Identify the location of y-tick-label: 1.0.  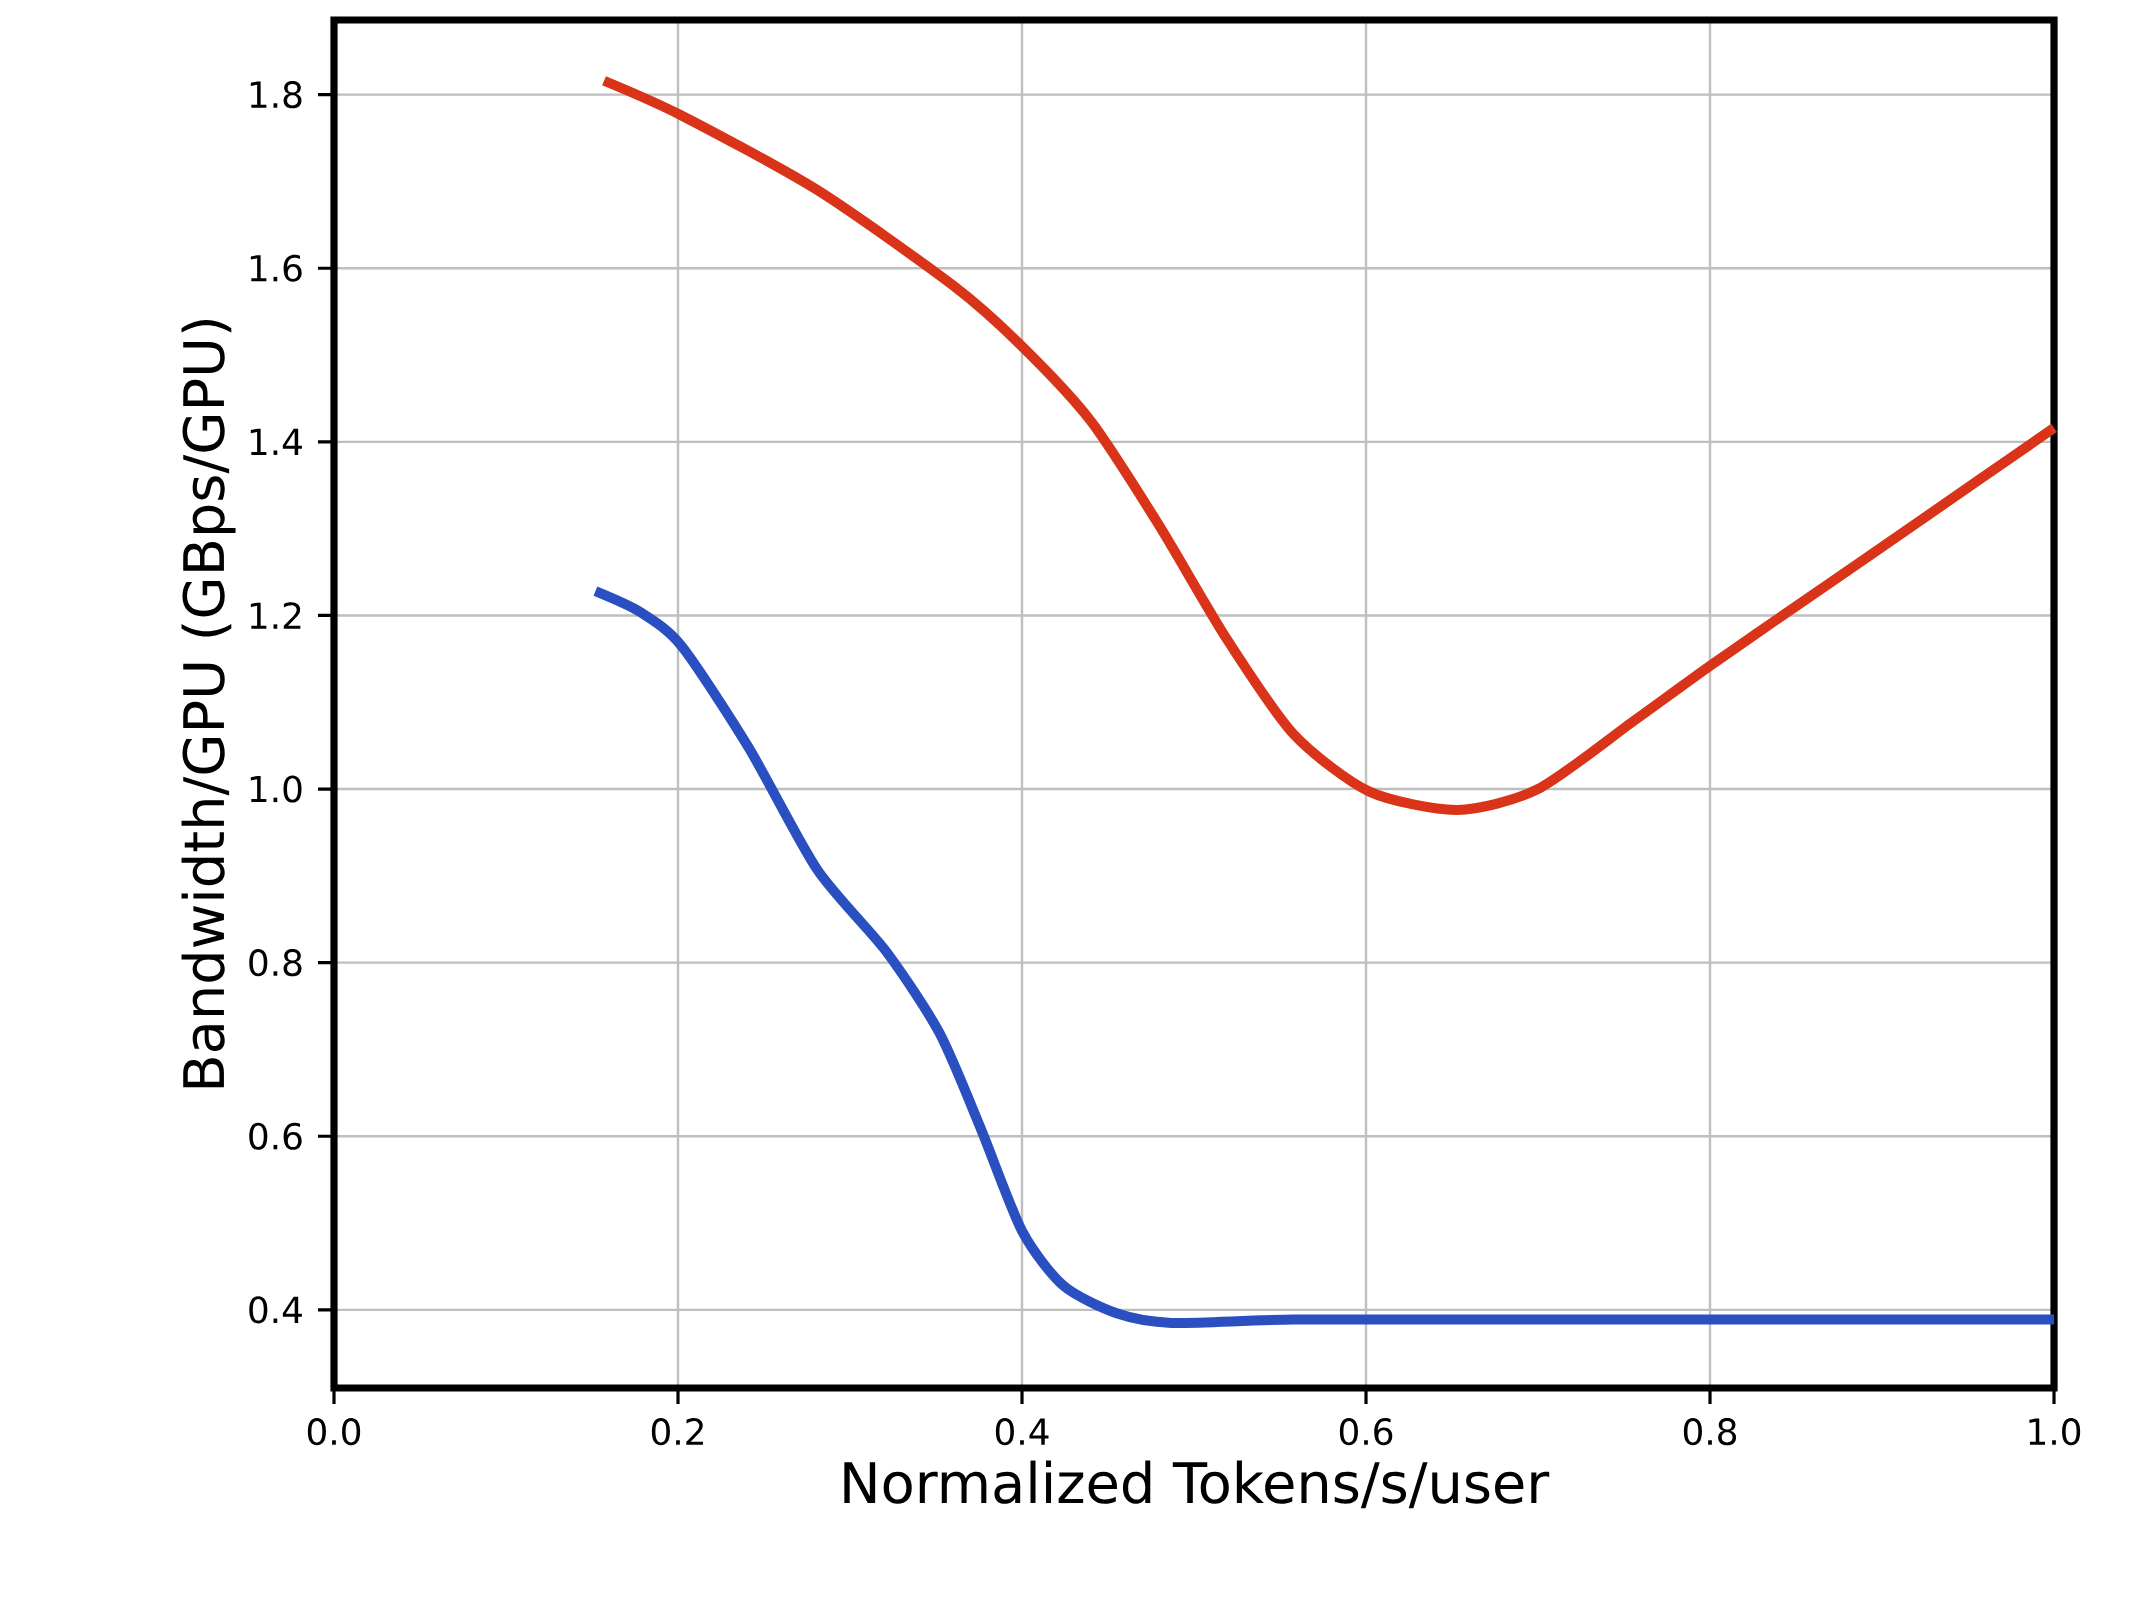
(276, 789).